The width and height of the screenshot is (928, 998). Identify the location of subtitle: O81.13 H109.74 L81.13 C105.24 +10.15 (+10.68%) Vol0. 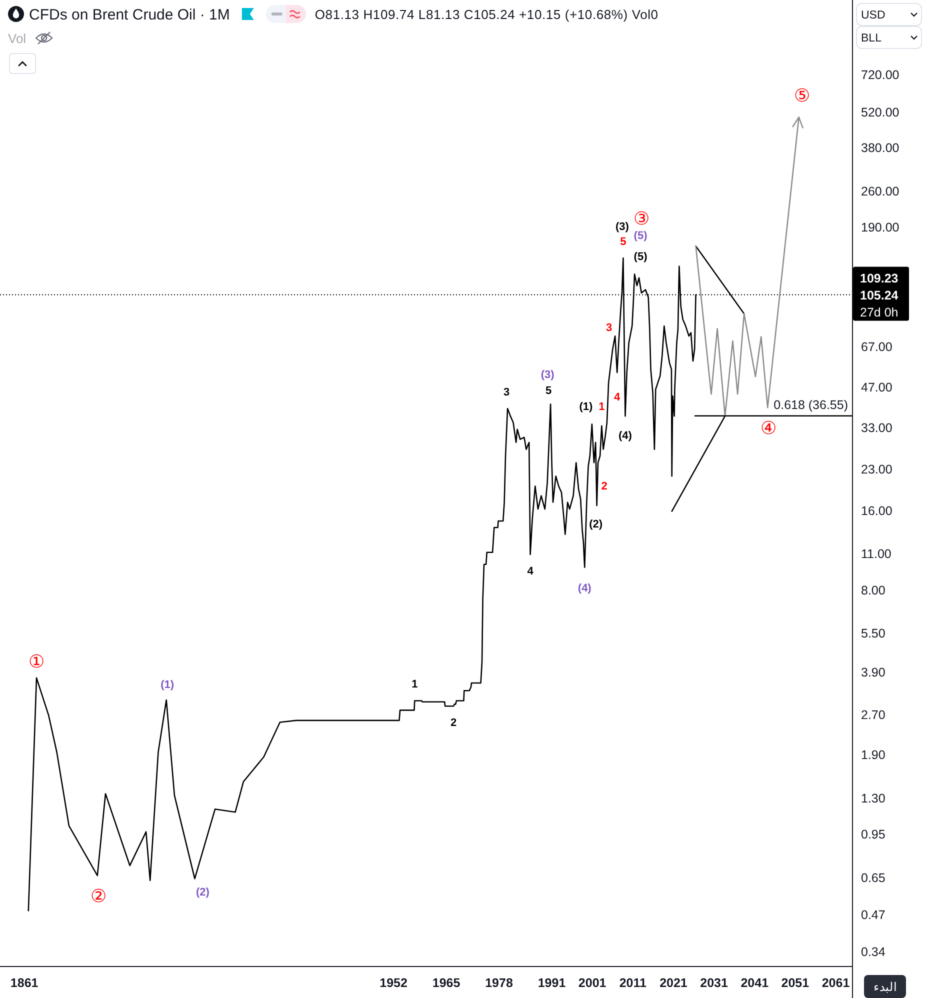
(486, 14).